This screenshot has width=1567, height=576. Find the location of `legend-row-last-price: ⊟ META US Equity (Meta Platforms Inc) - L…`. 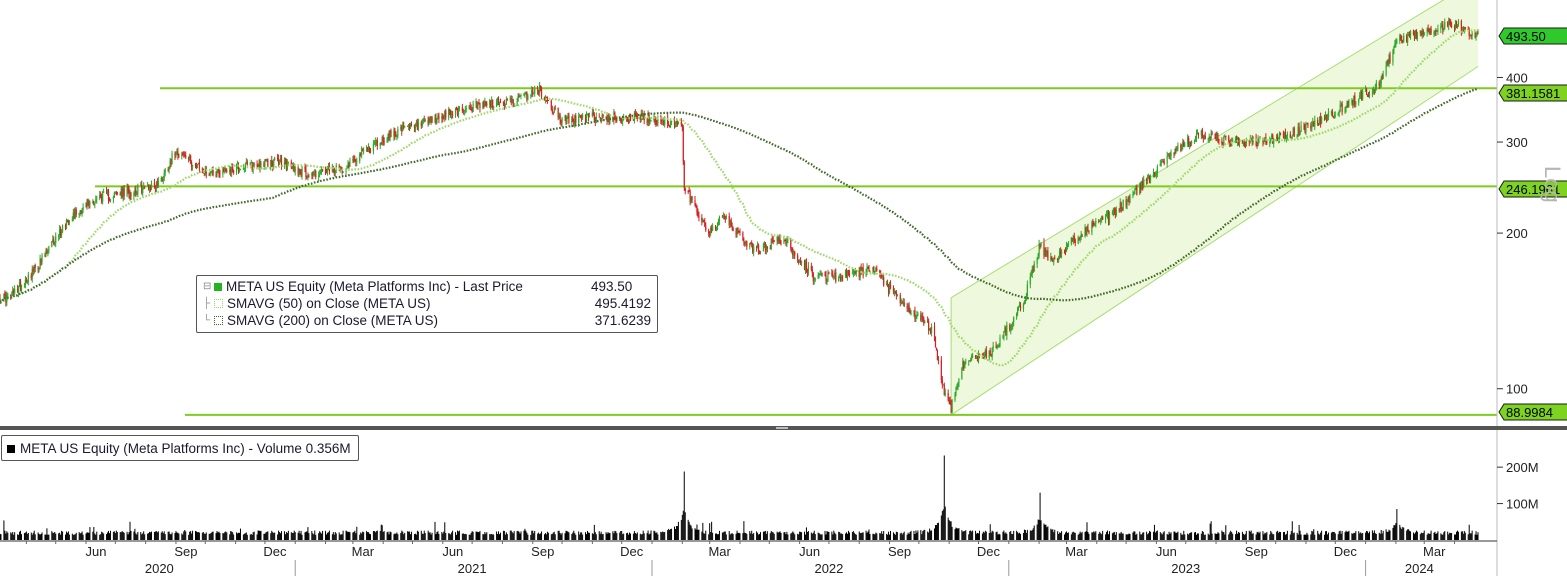

legend-row-last-price: ⊟ META US Equity (Meta Platforms Inc) - L… is located at coordinates (427, 286).